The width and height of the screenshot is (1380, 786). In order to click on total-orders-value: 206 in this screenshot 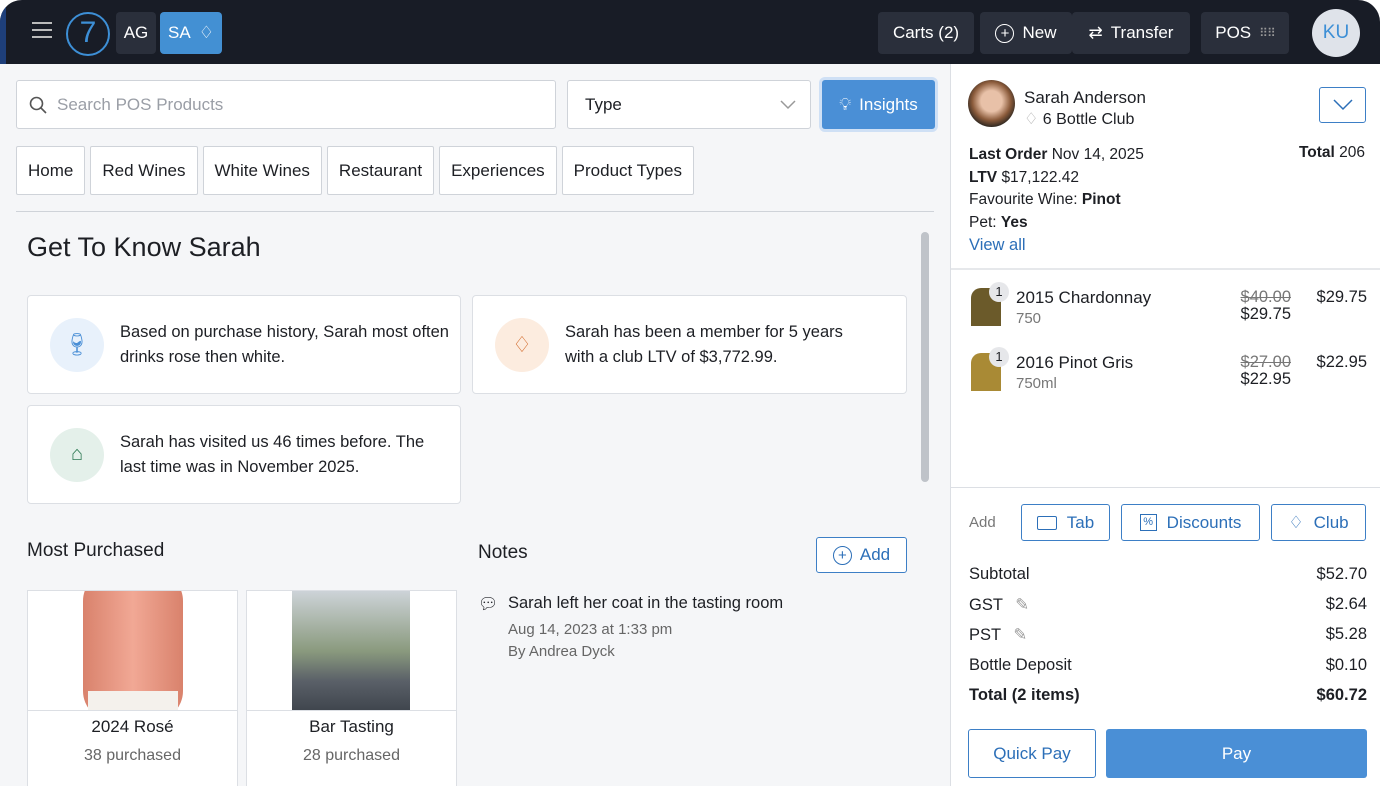, I will do `click(1352, 152)`.